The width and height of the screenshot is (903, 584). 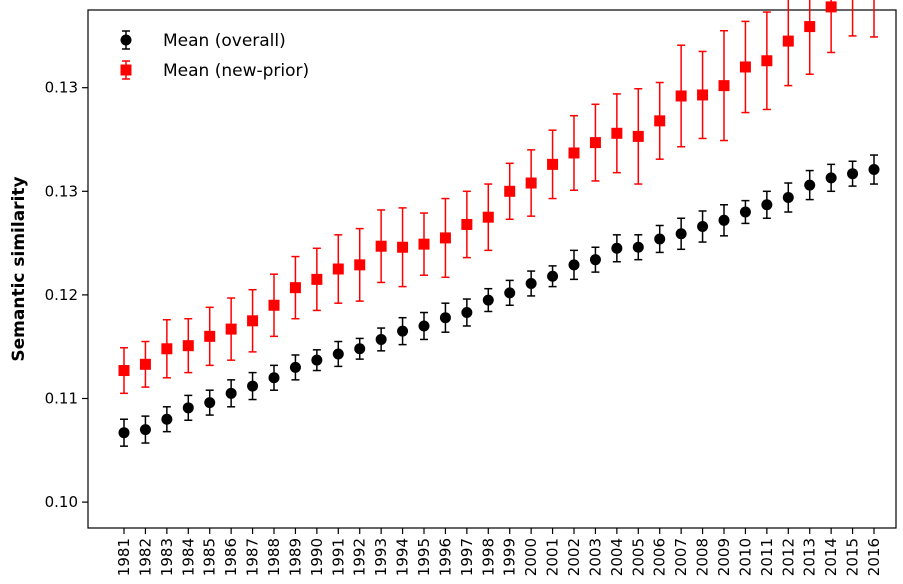 I want to click on x-tick-label: 2006, so click(x=660, y=557).